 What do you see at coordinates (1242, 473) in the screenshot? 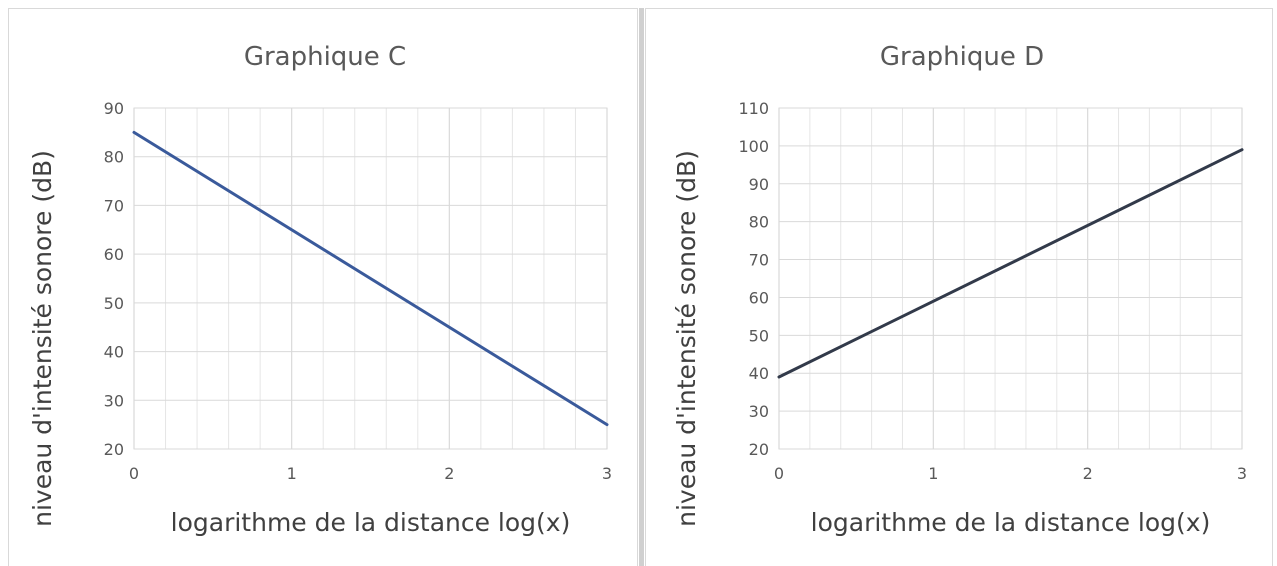
I see `chart-d-x-tick-label: 3` at bounding box center [1242, 473].